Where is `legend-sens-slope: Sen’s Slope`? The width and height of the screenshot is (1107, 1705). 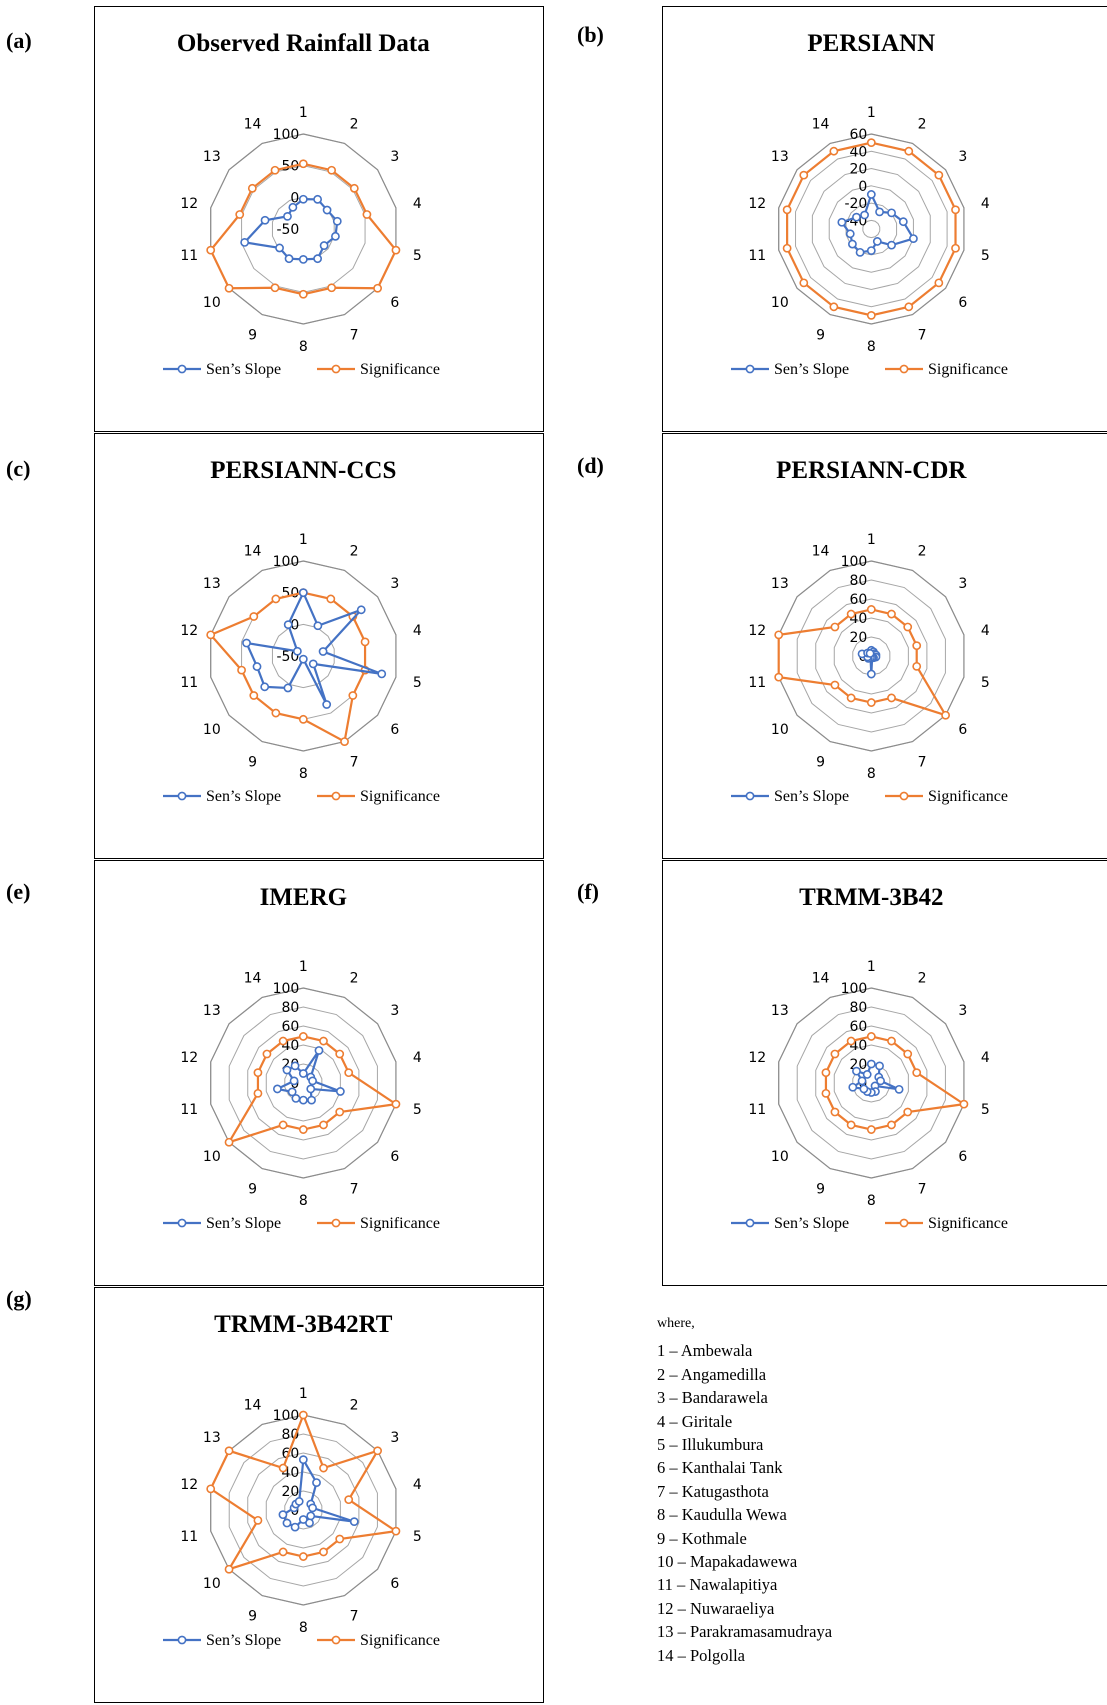
legend-sens-slope: Sen’s Slope is located at coordinates (790, 369).